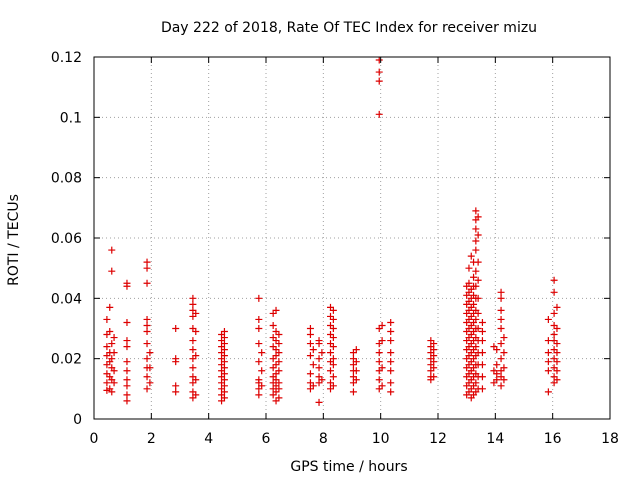  Describe the element at coordinates (71, 118) in the screenshot. I see `y-tick-label: 0.1` at that location.